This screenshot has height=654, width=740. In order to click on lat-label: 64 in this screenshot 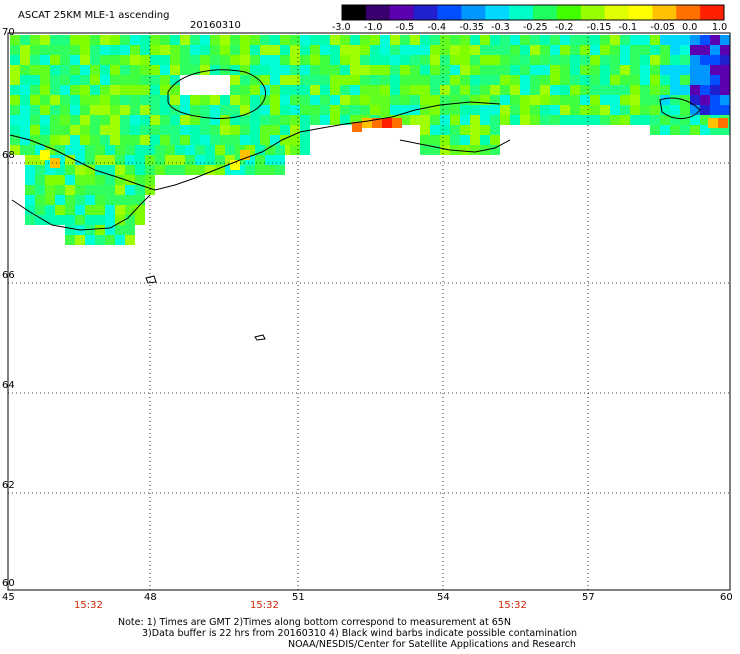, I will do `click(8, 385)`.